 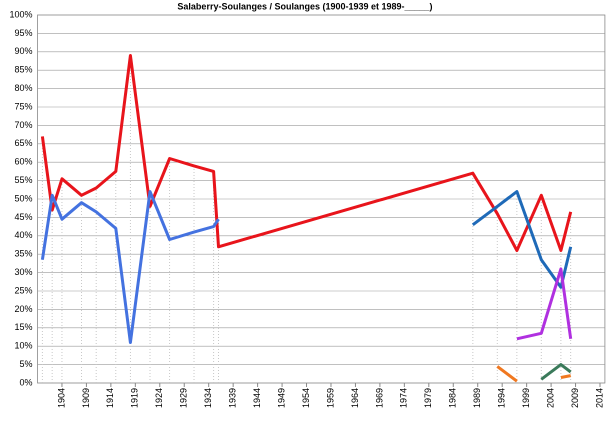 I want to click on x-tick-label: 2004, so click(x=550, y=398).